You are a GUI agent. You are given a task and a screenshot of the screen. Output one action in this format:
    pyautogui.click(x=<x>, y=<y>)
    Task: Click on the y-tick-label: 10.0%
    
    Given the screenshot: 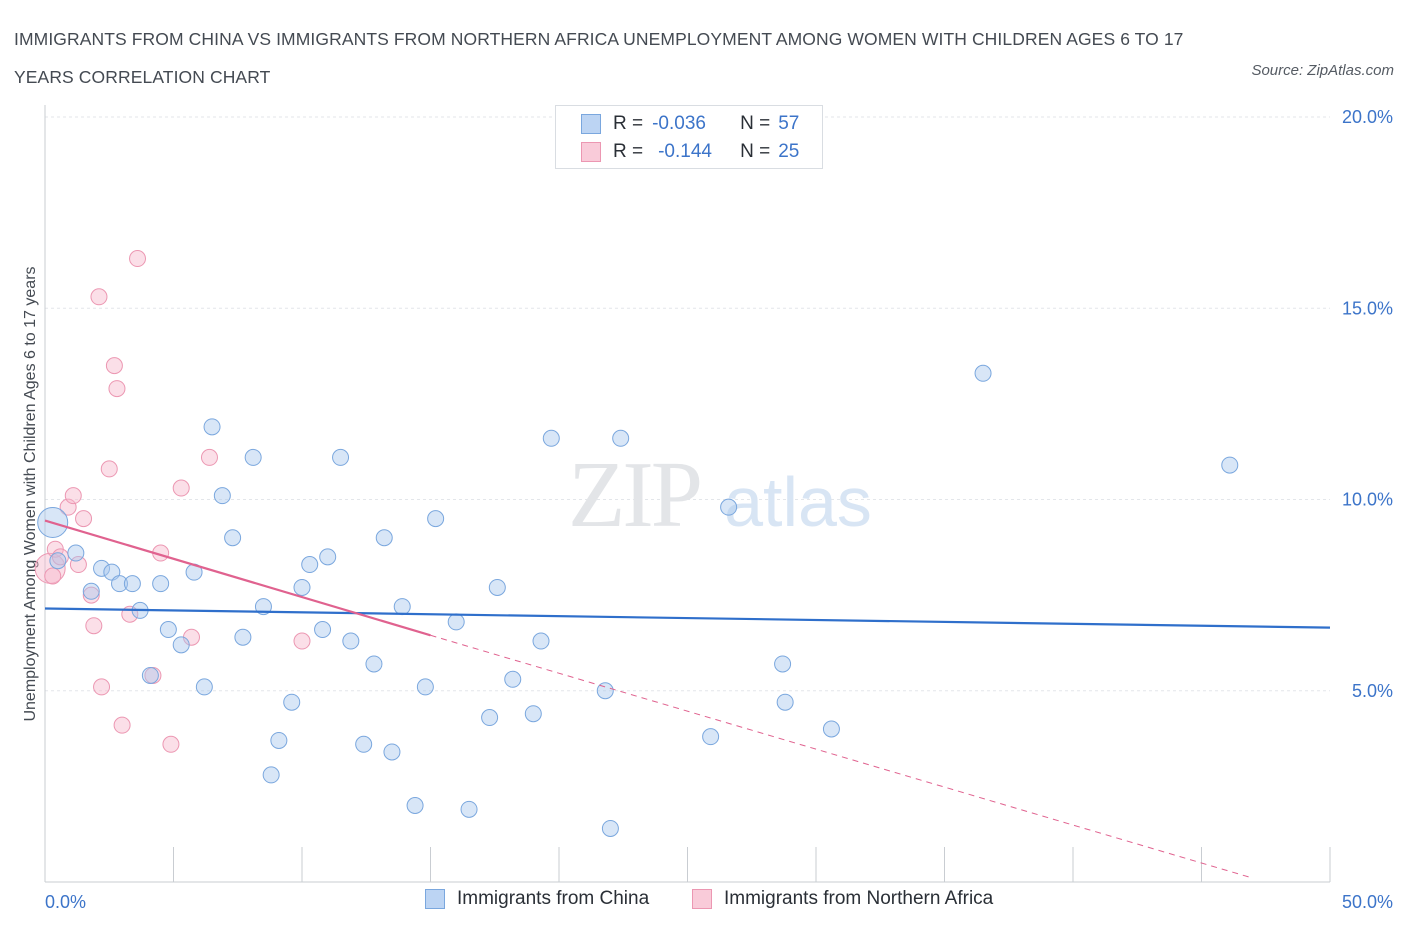 What is the action you would take?
    pyautogui.click(x=1367, y=500)
    